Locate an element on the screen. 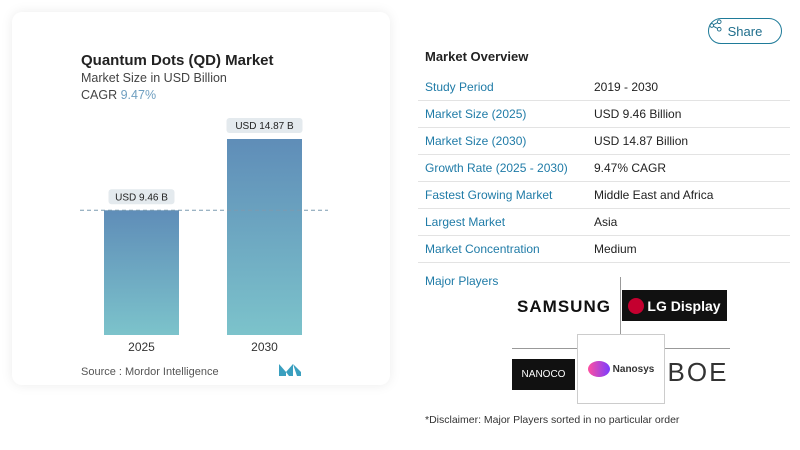 This screenshot has width=800, height=450. x-tick-label: 2025 is located at coordinates (141, 347).